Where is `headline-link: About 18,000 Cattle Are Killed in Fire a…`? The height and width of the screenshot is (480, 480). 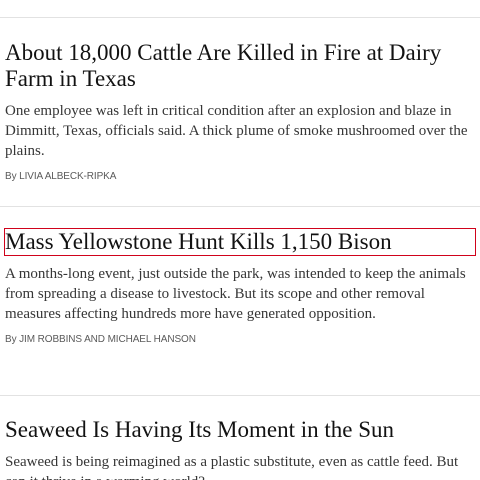 headline-link: About 18,000 Cattle Are Killed in Fire a… is located at coordinates (223, 65).